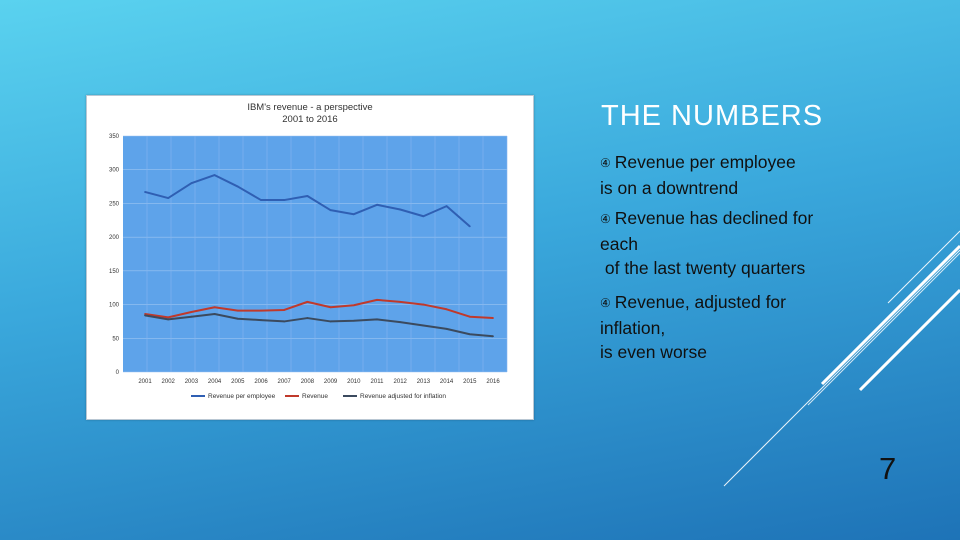  What do you see at coordinates (705, 162) in the screenshot?
I see `bullet-text: Revenue per employee` at bounding box center [705, 162].